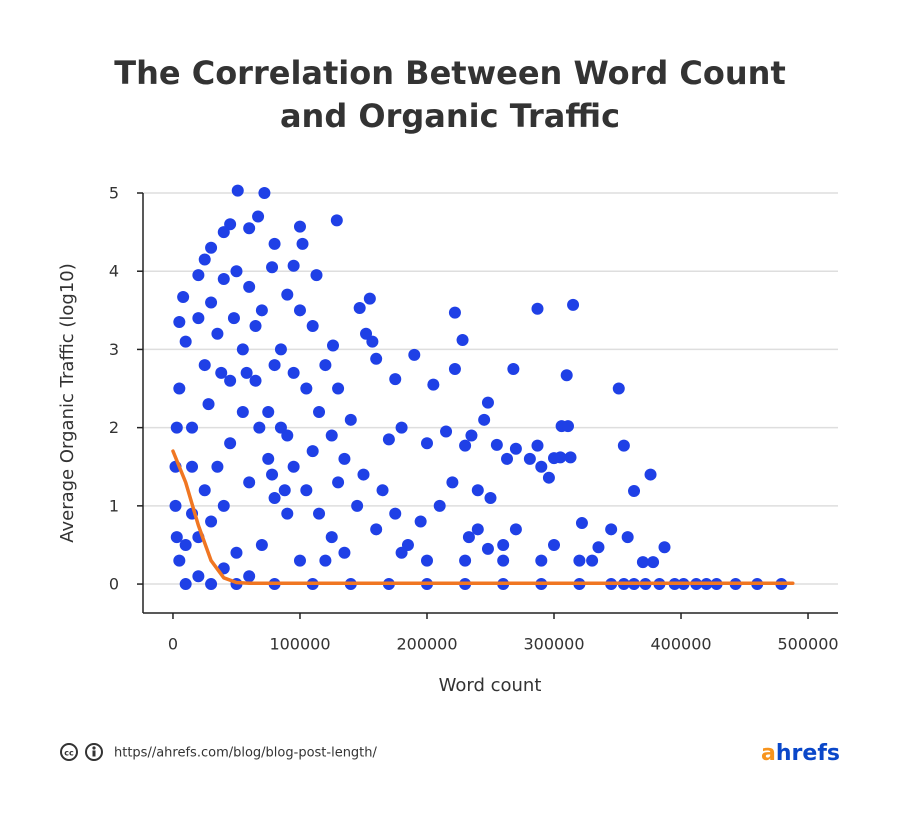 The image size is (900, 827). I want to click on y-tick-label: 4, so click(114, 271).